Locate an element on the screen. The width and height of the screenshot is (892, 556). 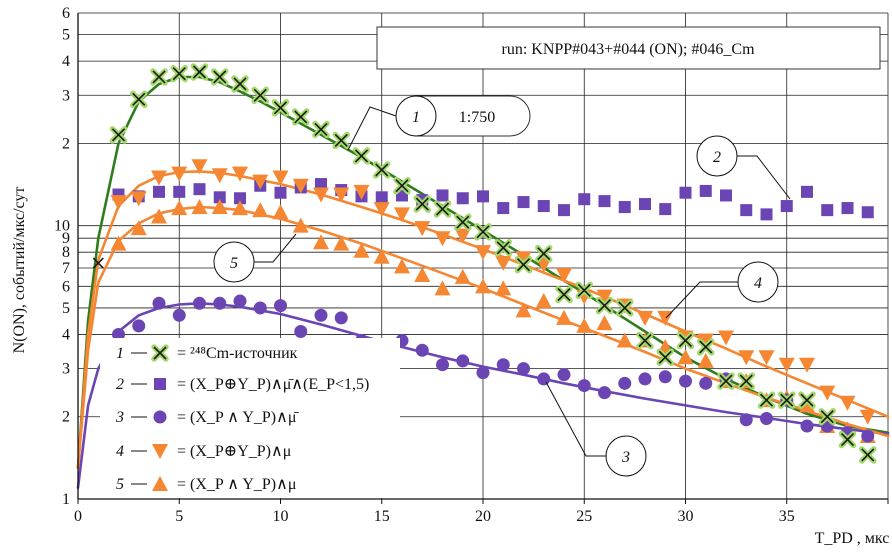
x-axis-label: T_PD , мкс is located at coordinates (852, 538).